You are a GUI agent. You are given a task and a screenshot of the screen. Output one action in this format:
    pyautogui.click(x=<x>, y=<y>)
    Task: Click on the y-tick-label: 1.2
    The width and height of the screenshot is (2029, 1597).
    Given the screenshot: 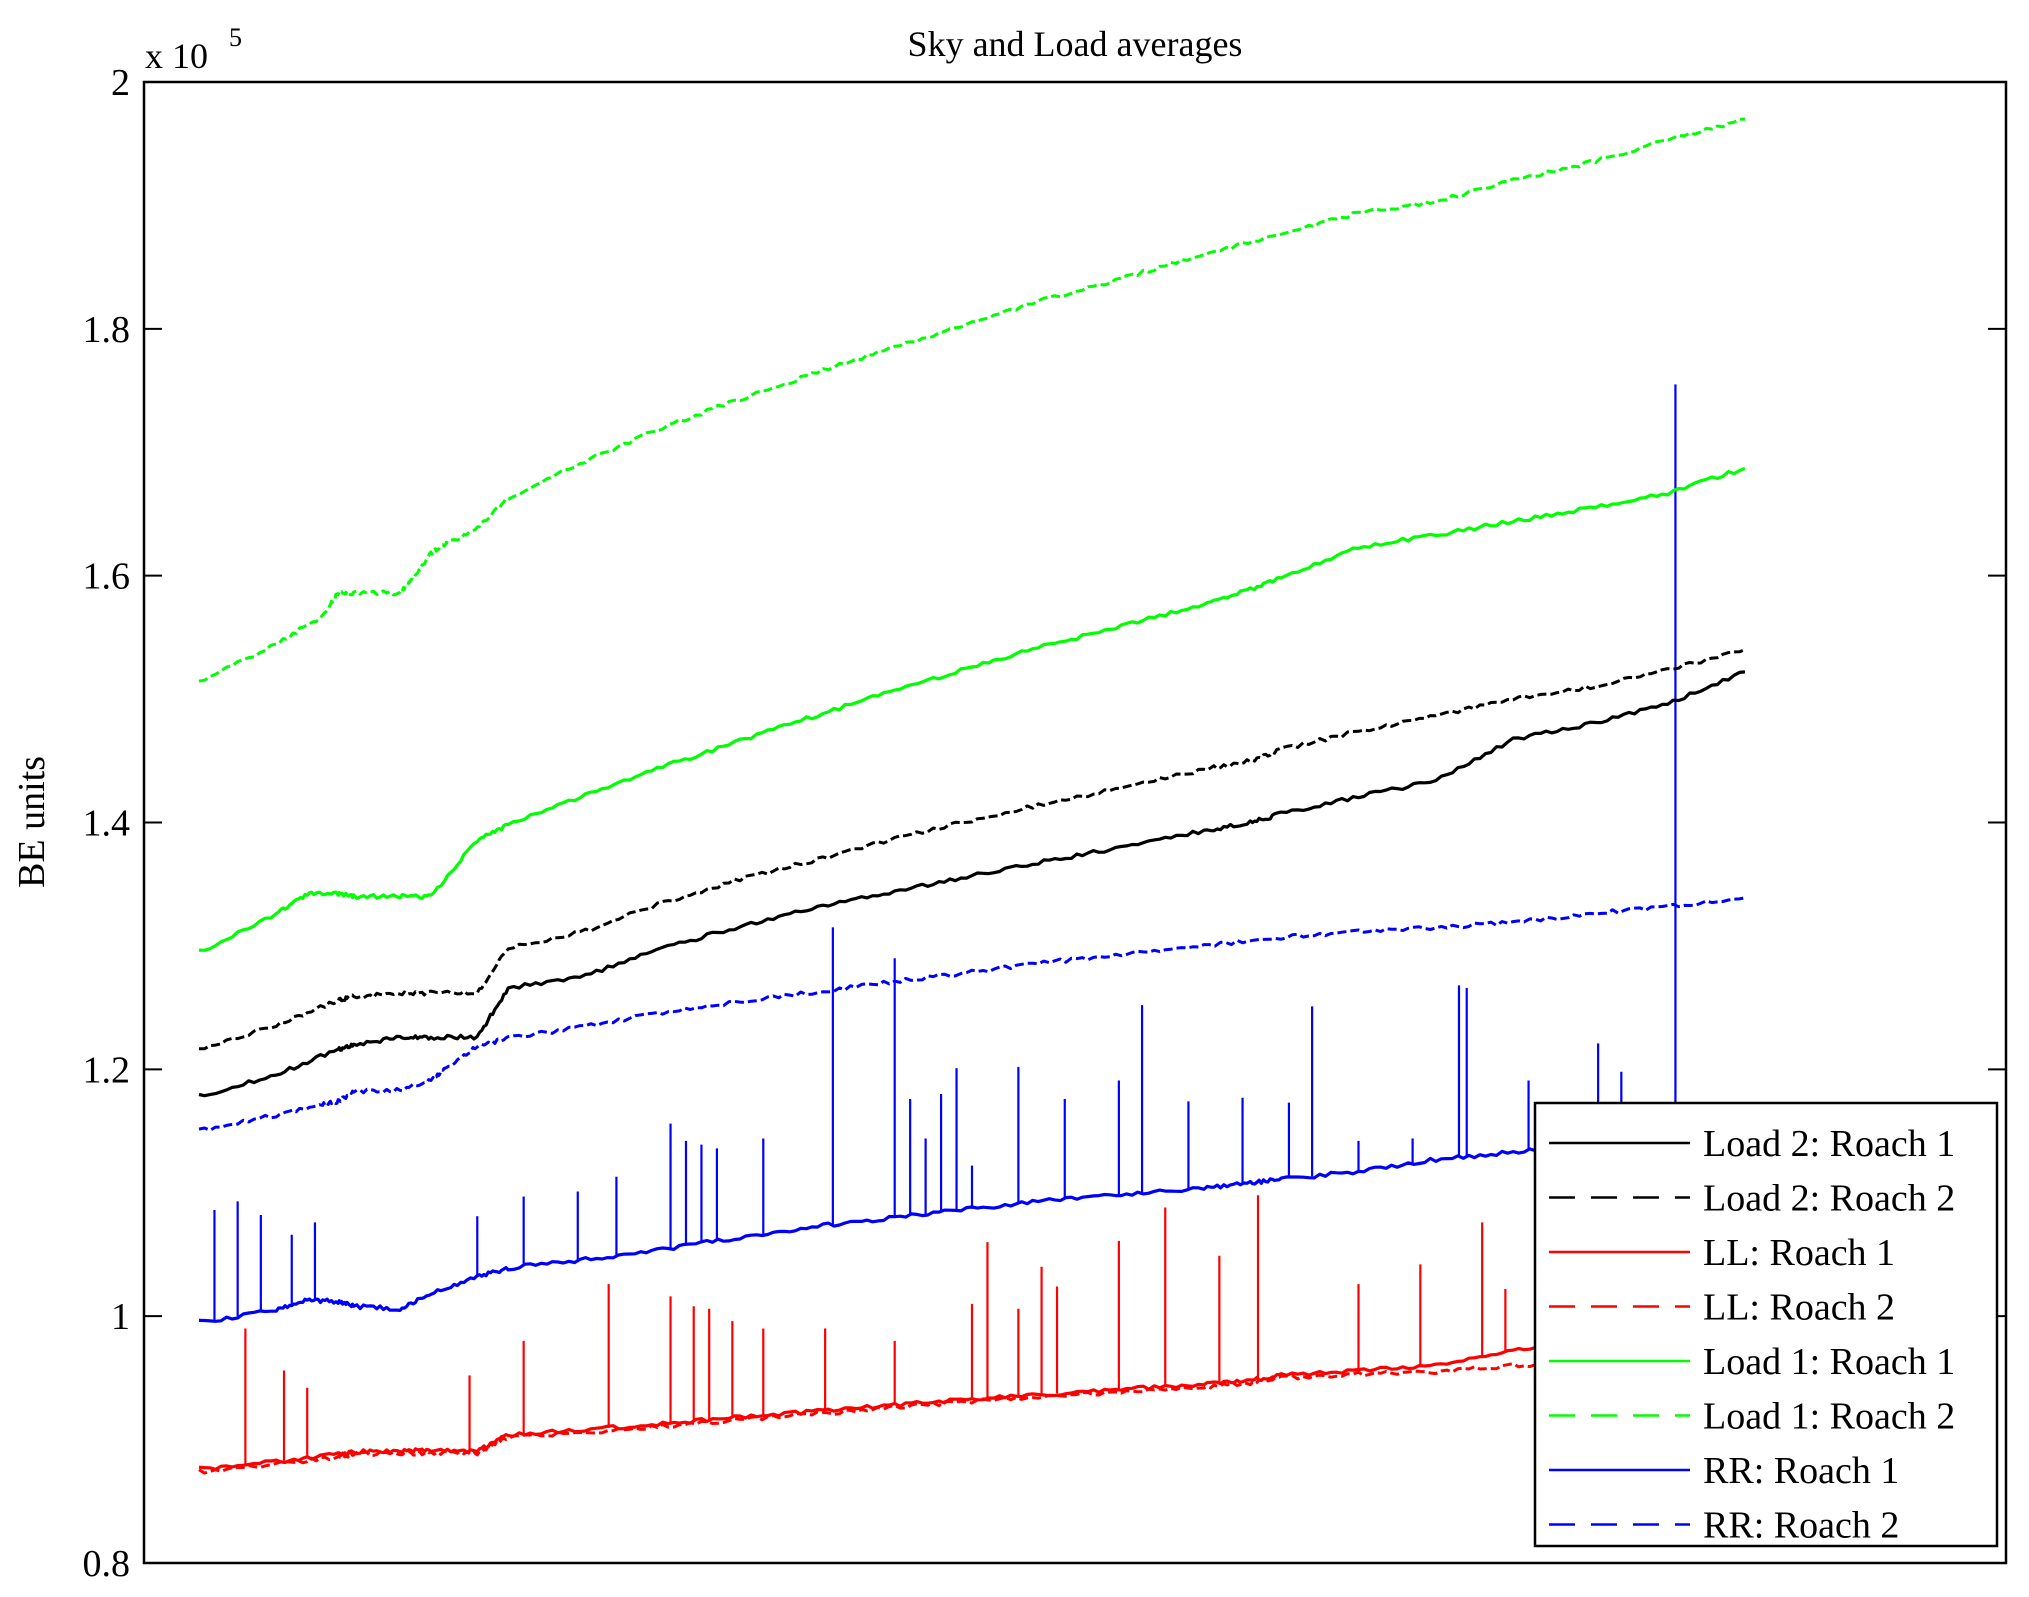 What is the action you would take?
    pyautogui.click(x=107, y=1070)
    